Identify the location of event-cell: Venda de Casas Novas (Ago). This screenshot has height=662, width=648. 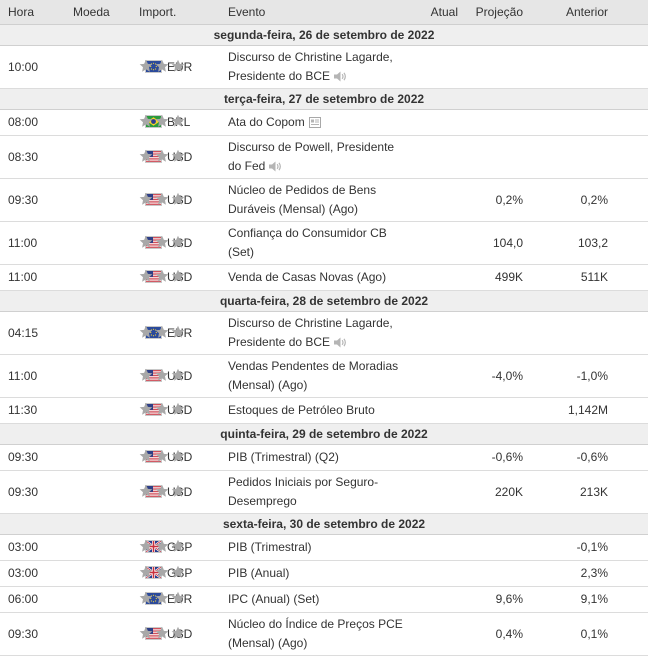
(321, 277).